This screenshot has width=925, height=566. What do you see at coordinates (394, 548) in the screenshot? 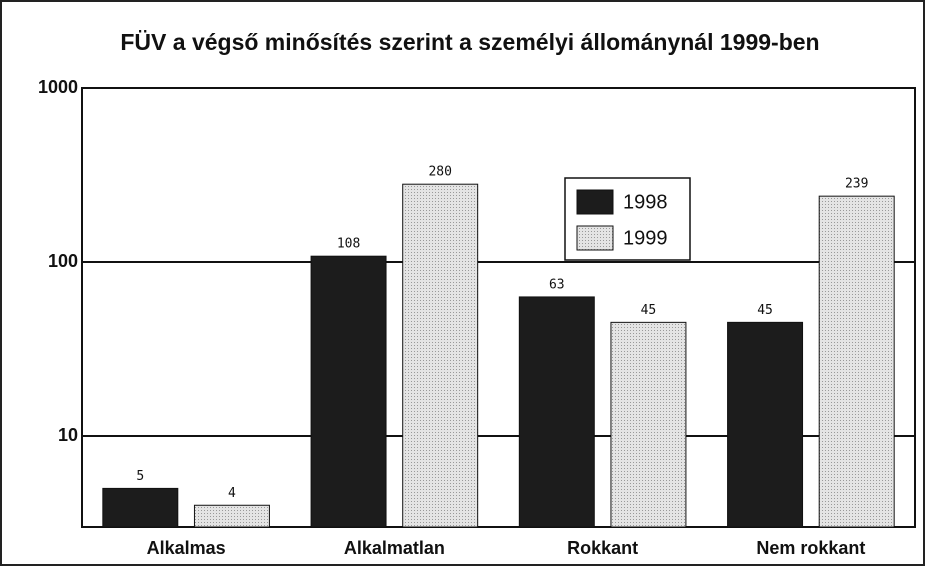
I see `x-tick-label: Alkalmatlan` at bounding box center [394, 548].